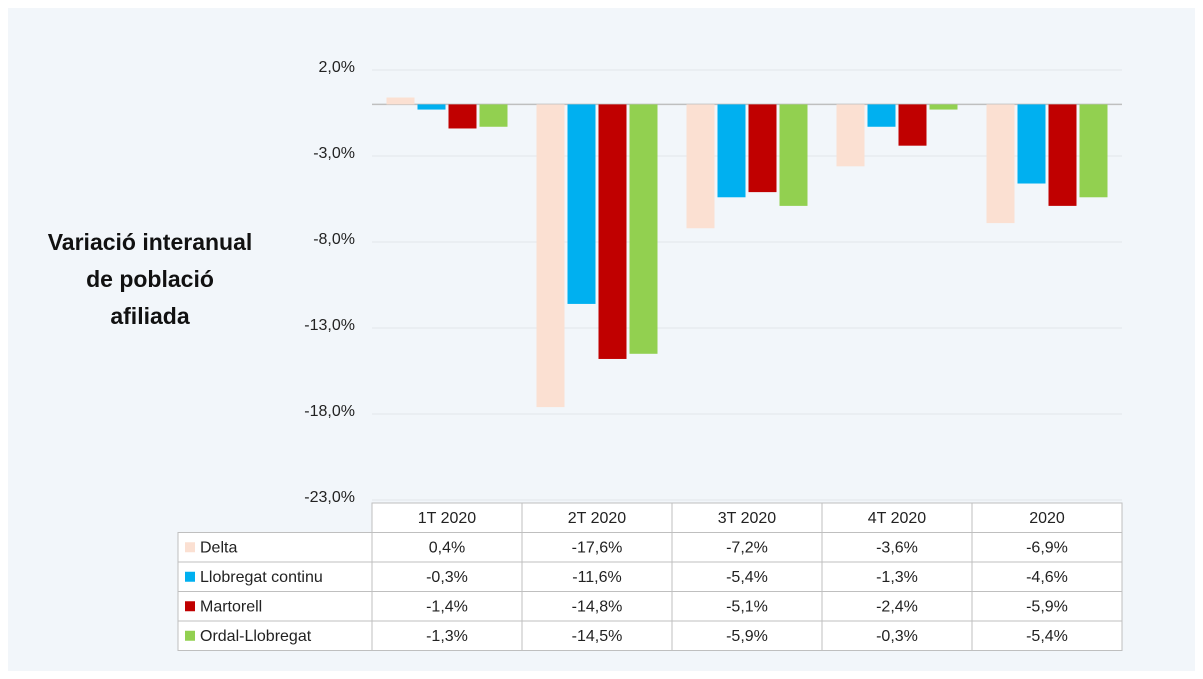  Describe the element at coordinates (747, 606) in the screenshot. I see `table-value: -5,1%` at that location.